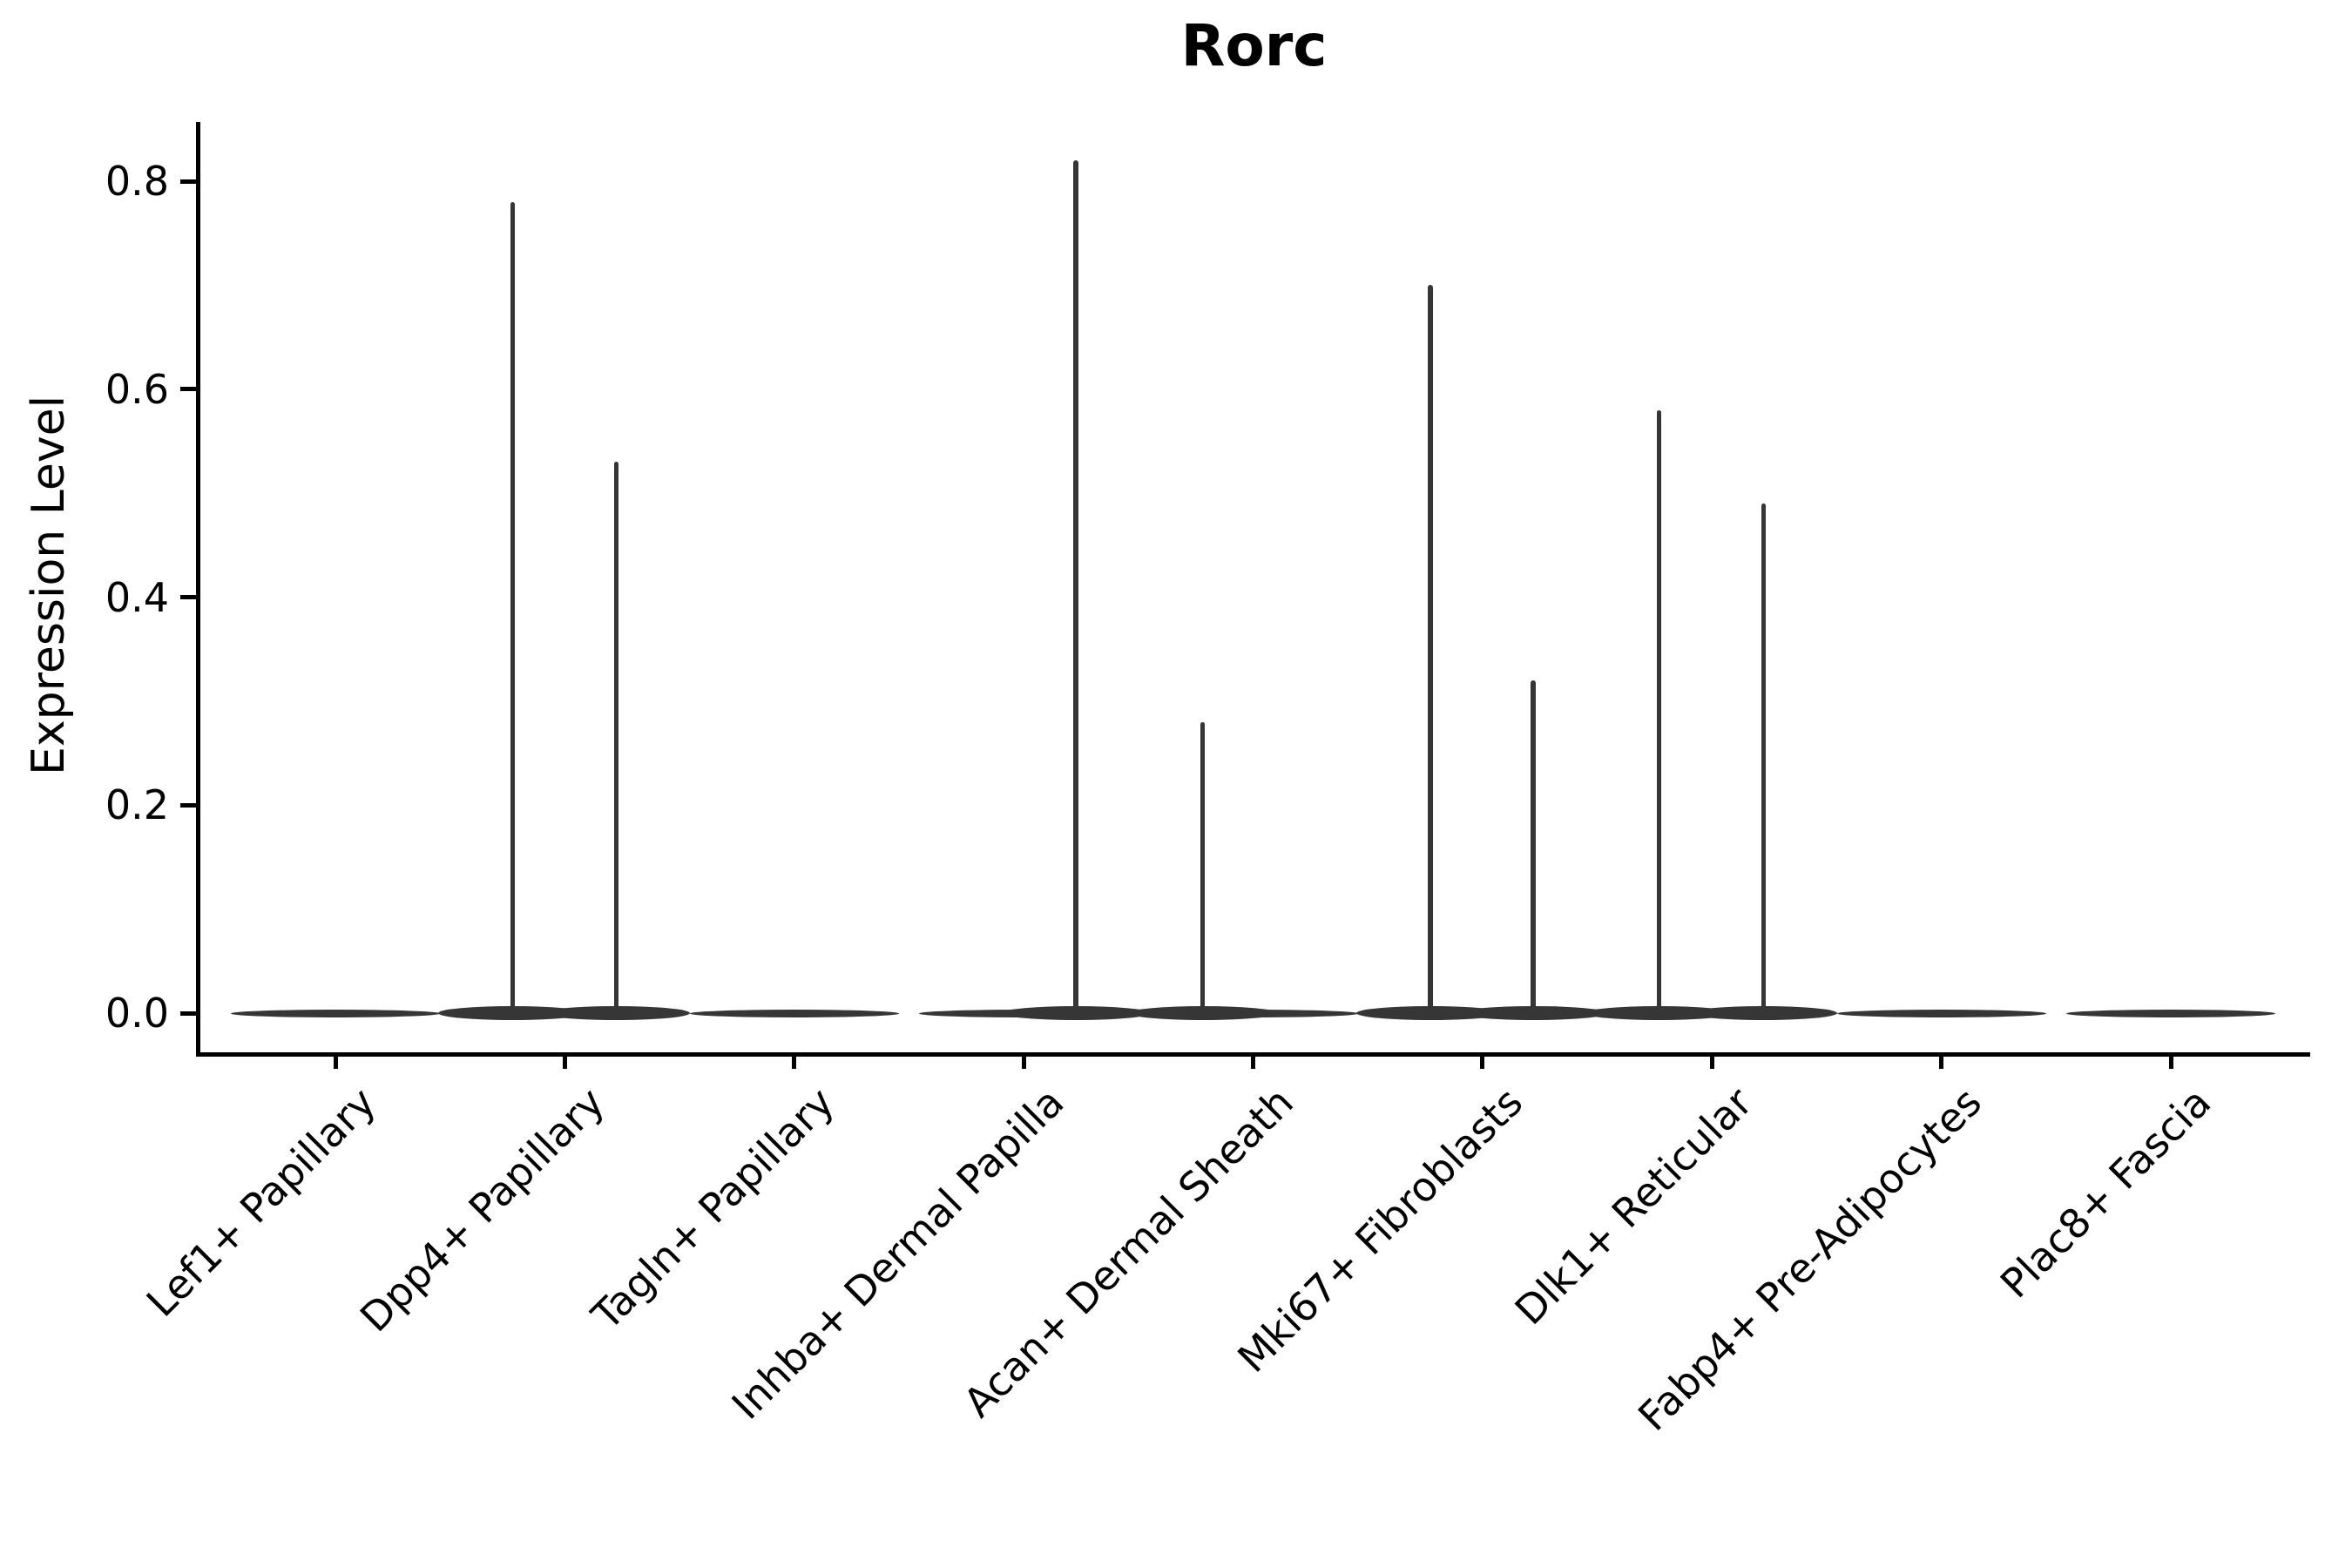 The width and height of the screenshot is (2352, 1568). Describe the element at coordinates (137, 389) in the screenshot. I see `y-tick-label: 0.6` at that location.